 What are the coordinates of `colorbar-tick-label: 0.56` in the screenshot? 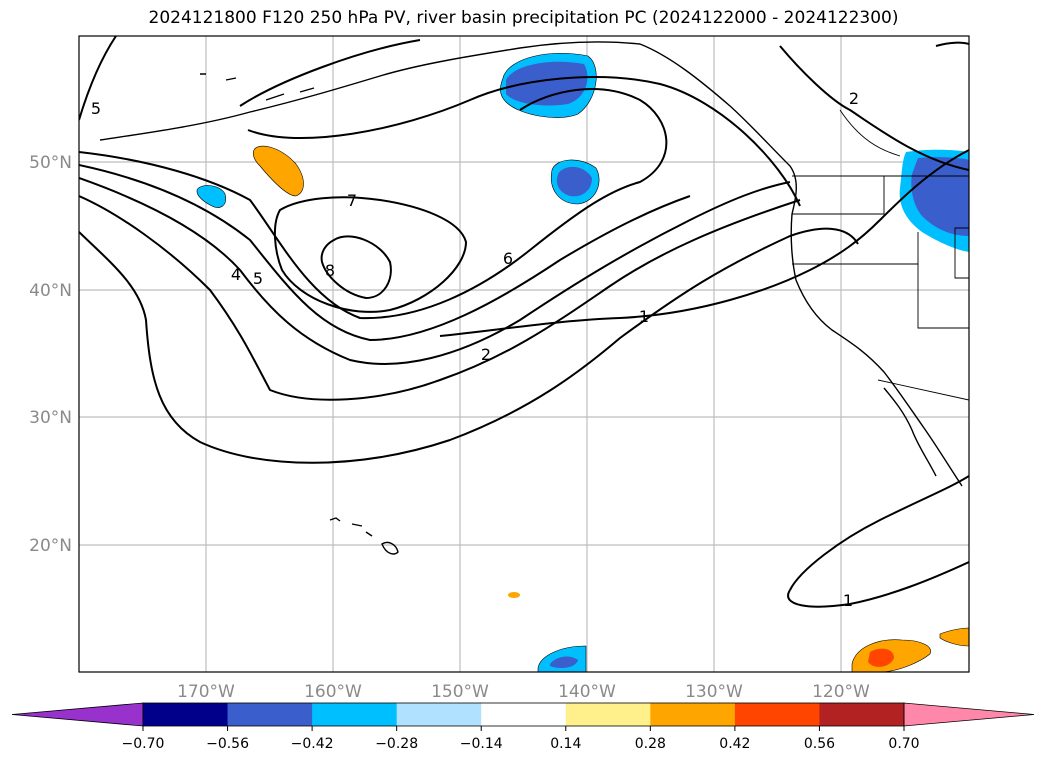 It's located at (819, 744).